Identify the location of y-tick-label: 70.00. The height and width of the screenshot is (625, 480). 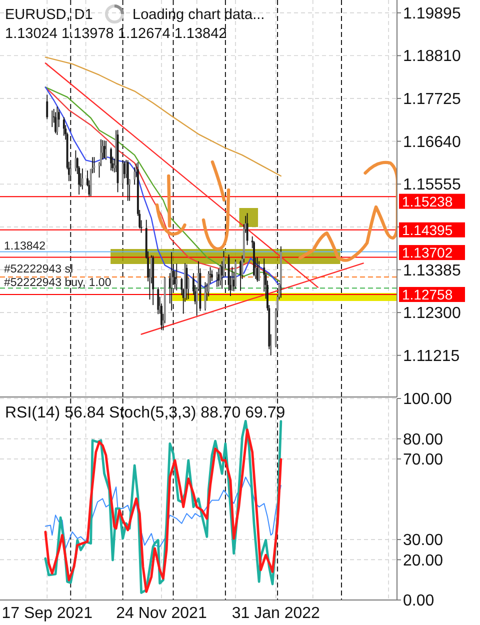
(423, 460).